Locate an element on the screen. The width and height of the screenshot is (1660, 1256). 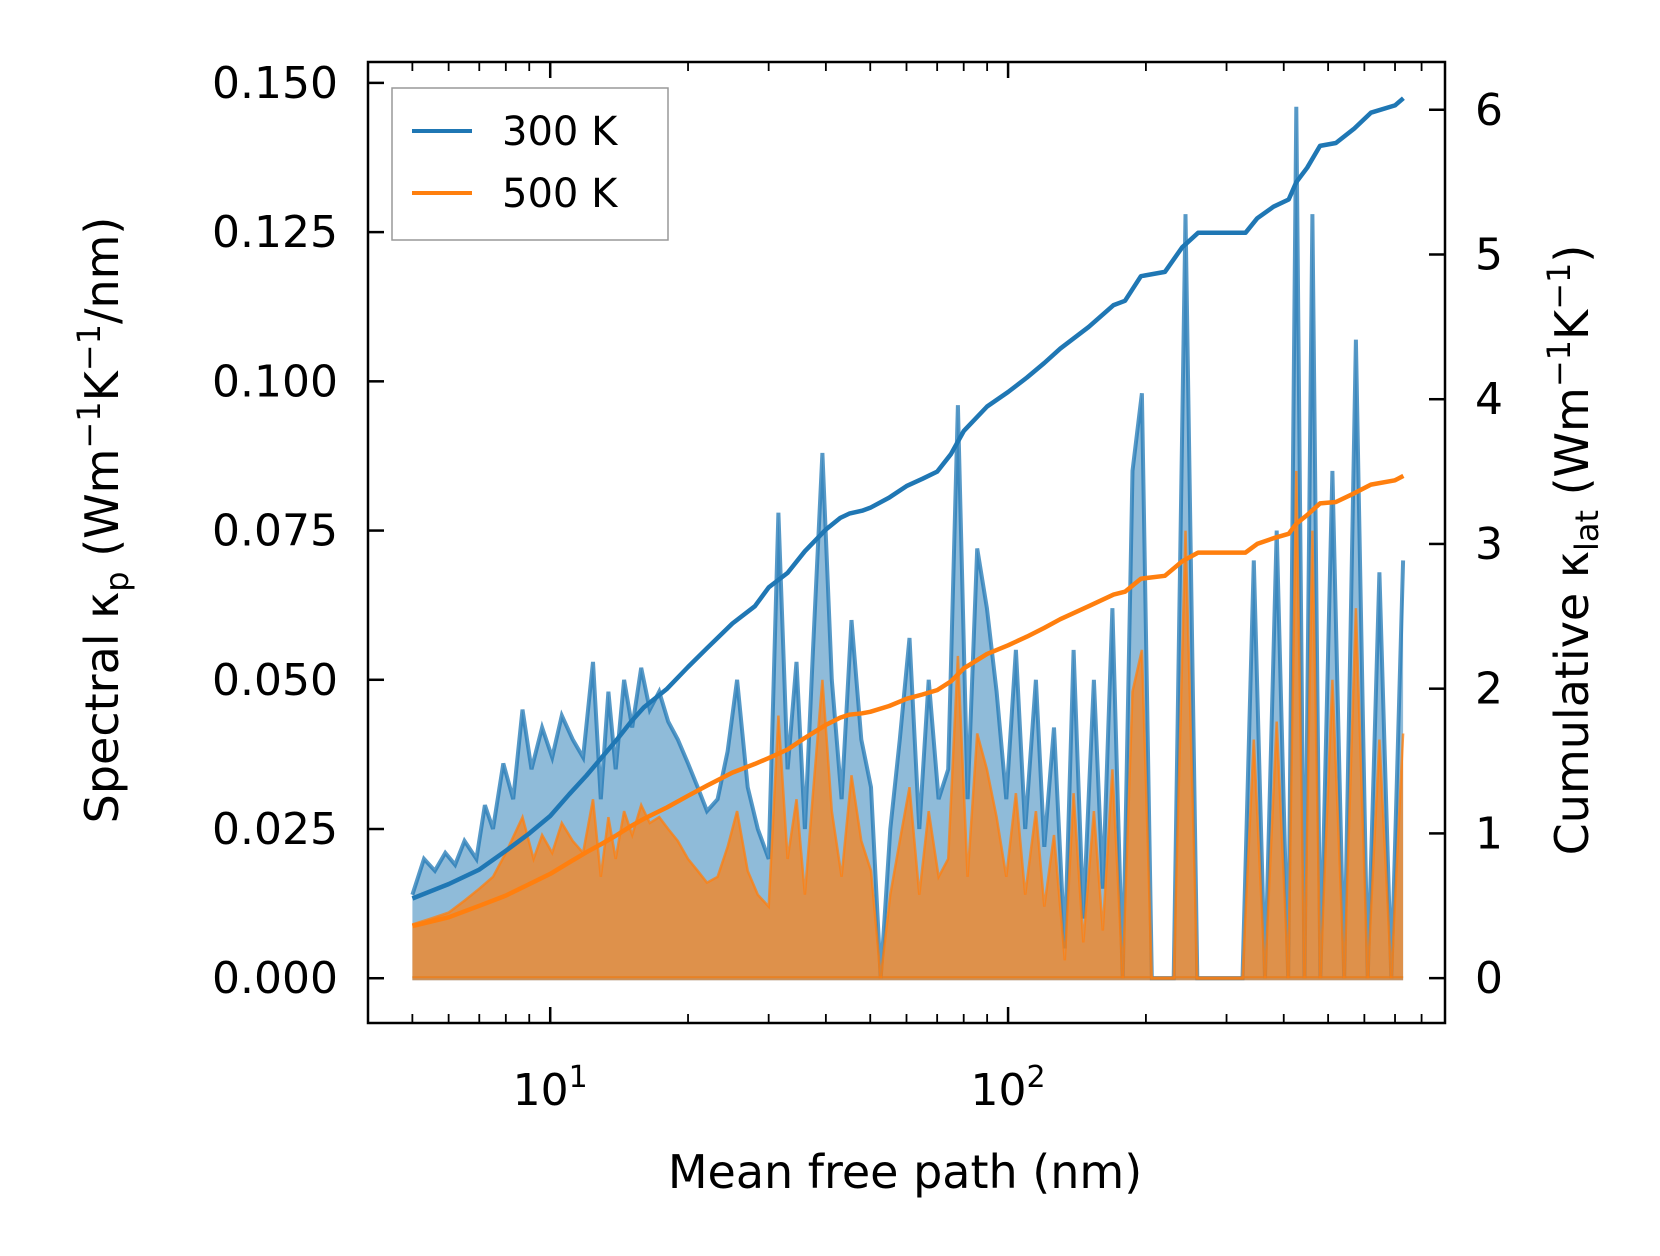
y-axis-left-title: Spectral κp (Wm−1K−1/nm) is located at coordinates (103, 520).